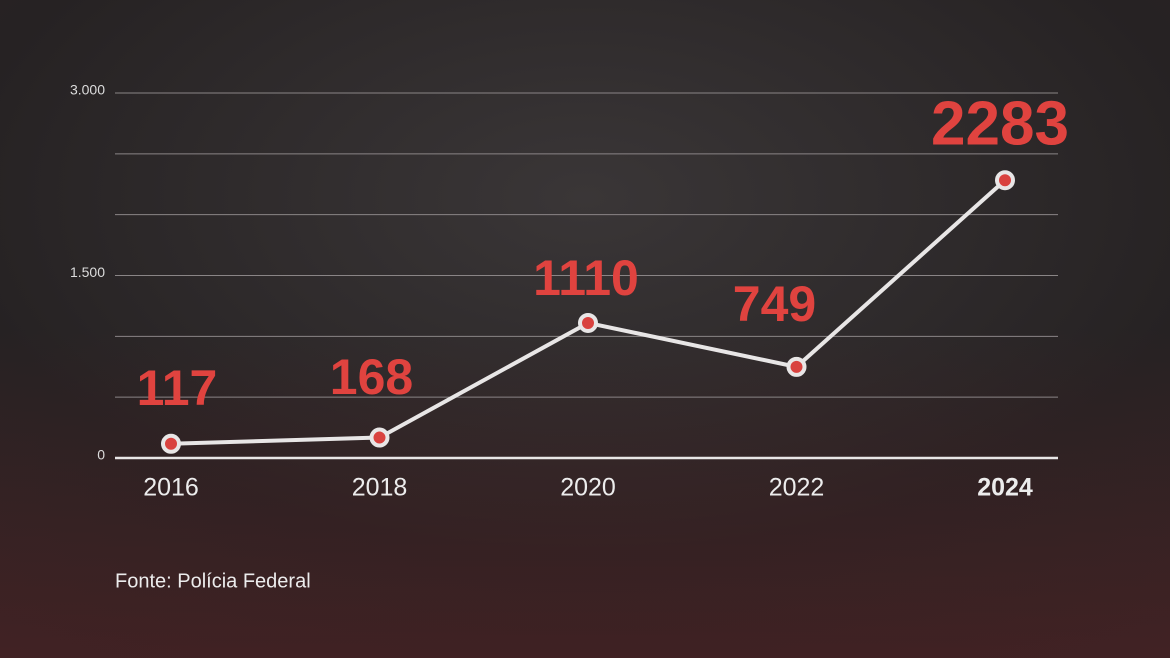  What do you see at coordinates (380, 488) in the screenshot?
I see `x-tick-label: 2018` at bounding box center [380, 488].